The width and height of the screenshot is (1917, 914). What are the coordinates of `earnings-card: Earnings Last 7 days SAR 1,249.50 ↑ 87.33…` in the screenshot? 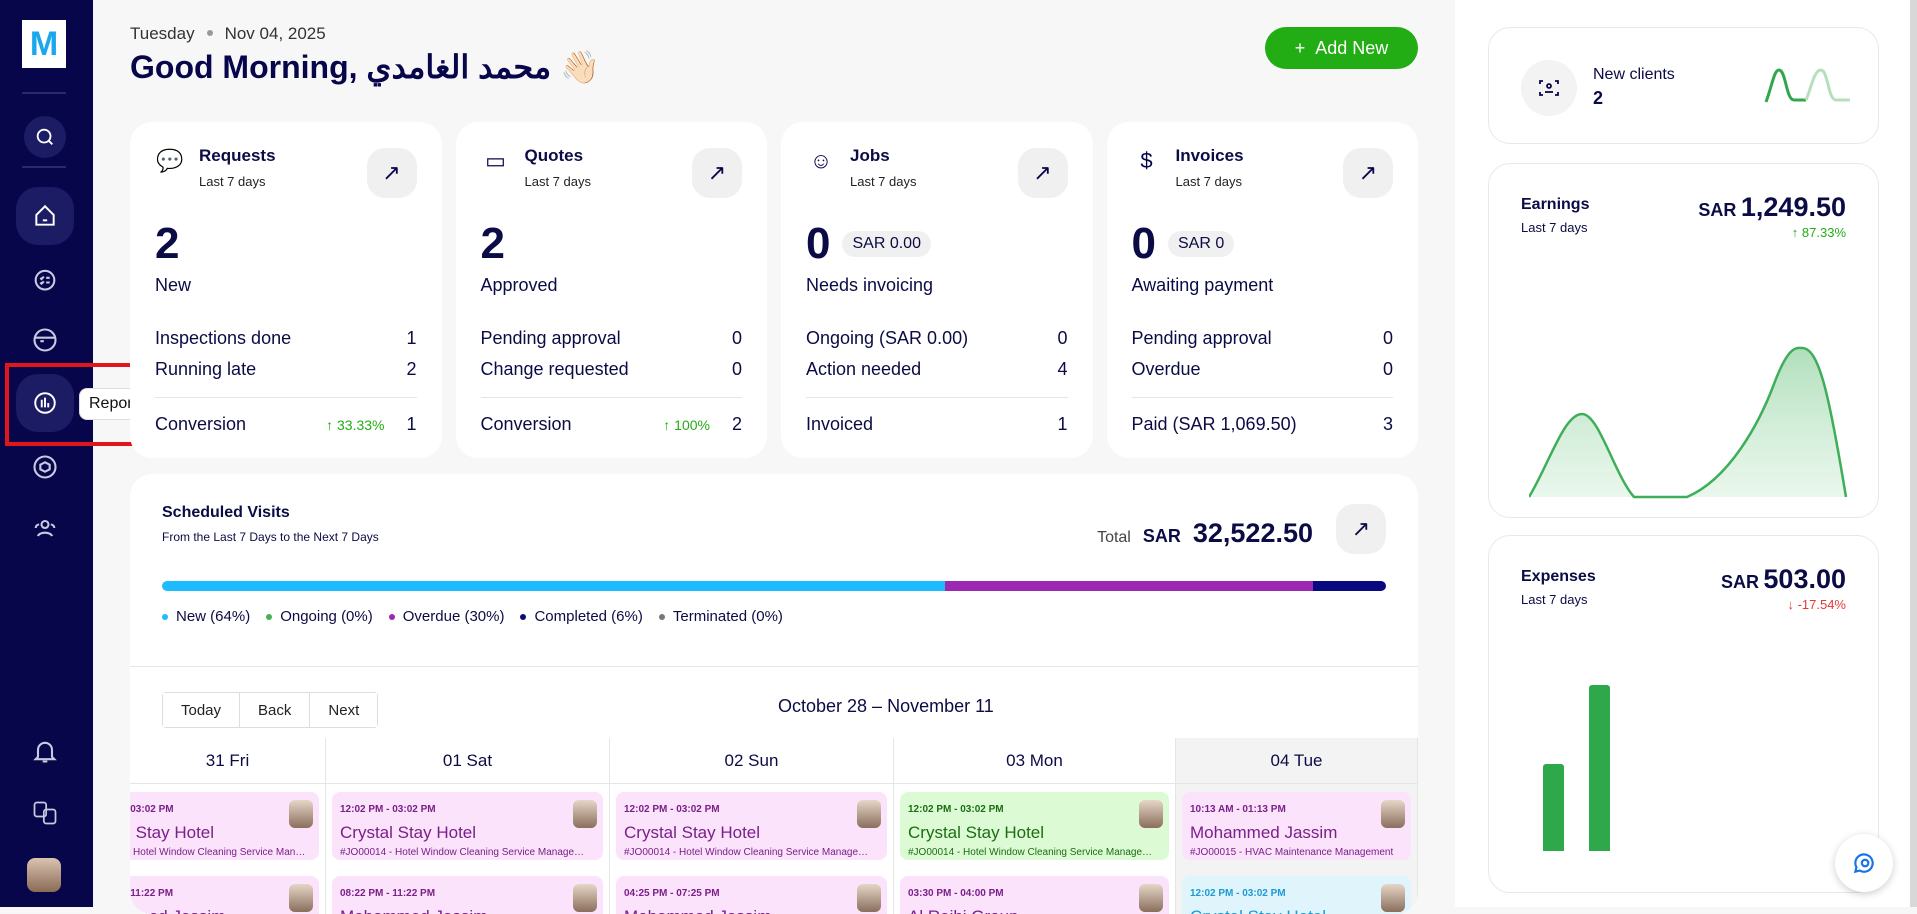 It's located at (1683, 340).